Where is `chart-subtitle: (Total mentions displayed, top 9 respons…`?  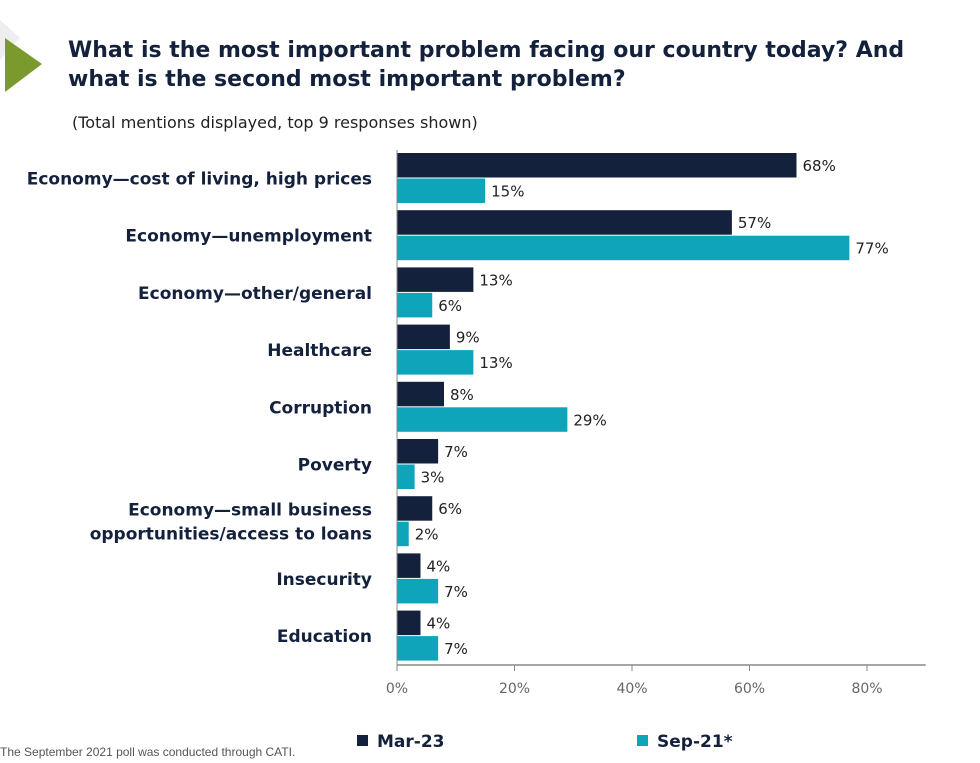 chart-subtitle: (Total mentions displayed, top 9 respons… is located at coordinates (275, 122).